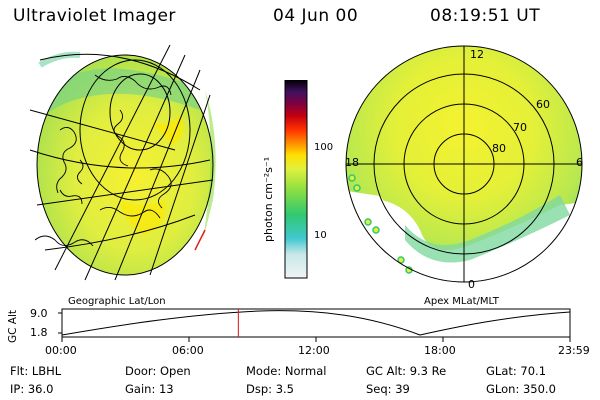 Image resolution: width=600 pixels, height=400 pixels. What do you see at coordinates (39, 313) in the screenshot?
I see `altitude-ytick-9: 9.0` at bounding box center [39, 313].